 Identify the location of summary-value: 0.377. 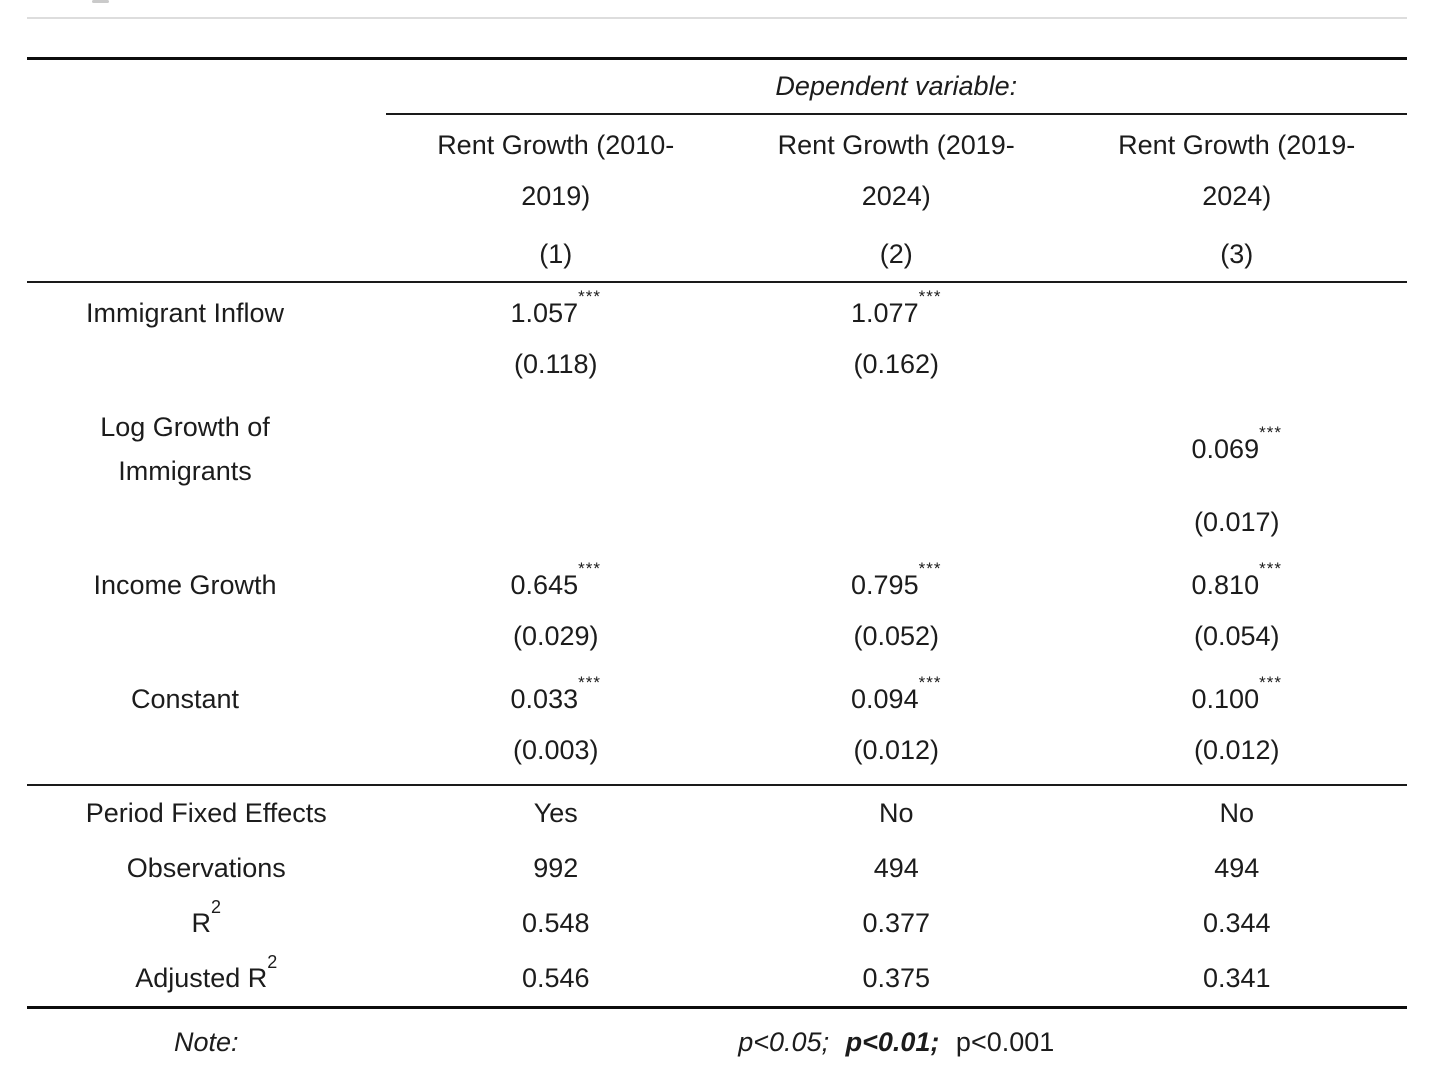
(896, 923).